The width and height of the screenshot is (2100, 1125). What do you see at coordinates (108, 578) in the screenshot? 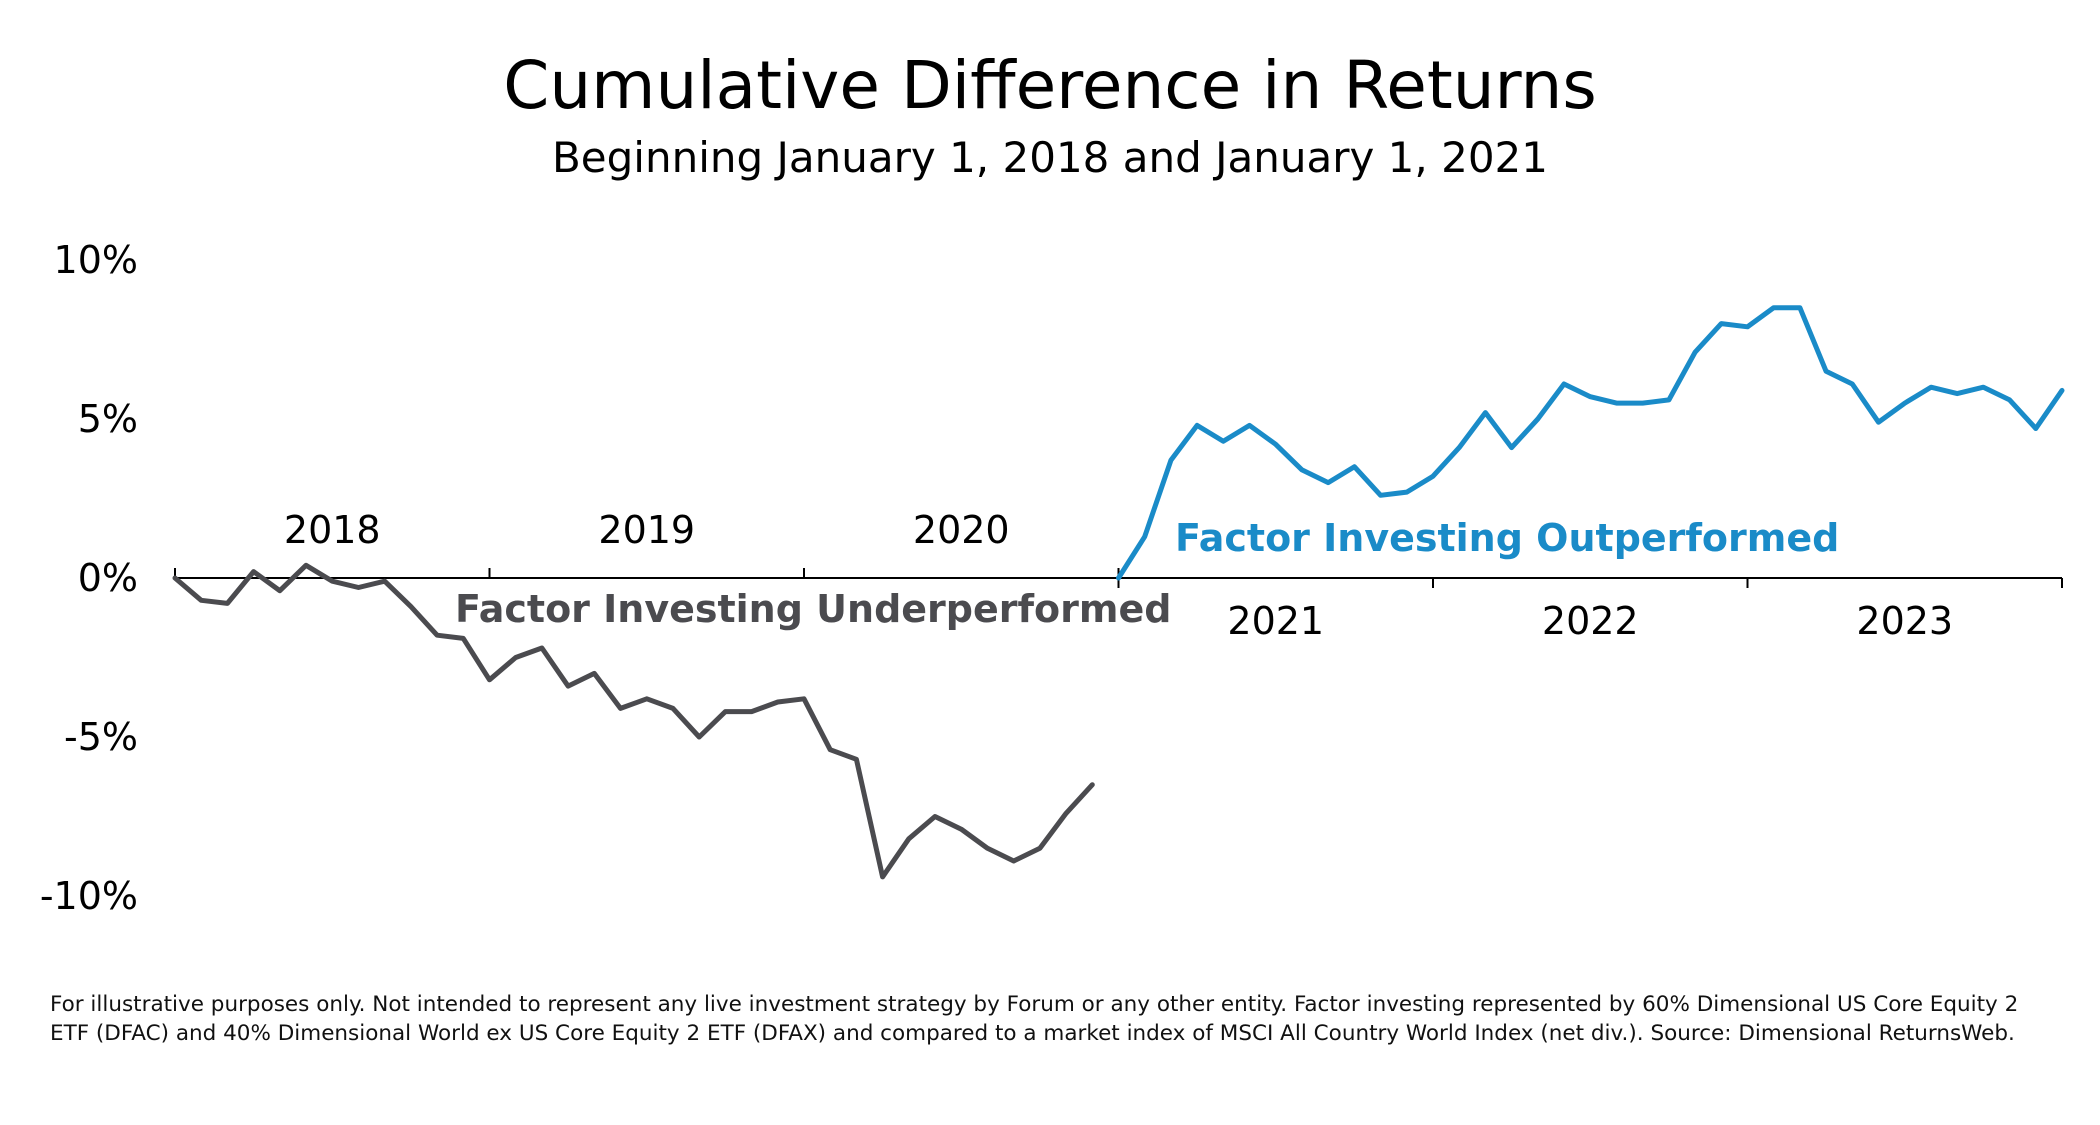
I see `y-tick-label: 0%` at bounding box center [108, 578].